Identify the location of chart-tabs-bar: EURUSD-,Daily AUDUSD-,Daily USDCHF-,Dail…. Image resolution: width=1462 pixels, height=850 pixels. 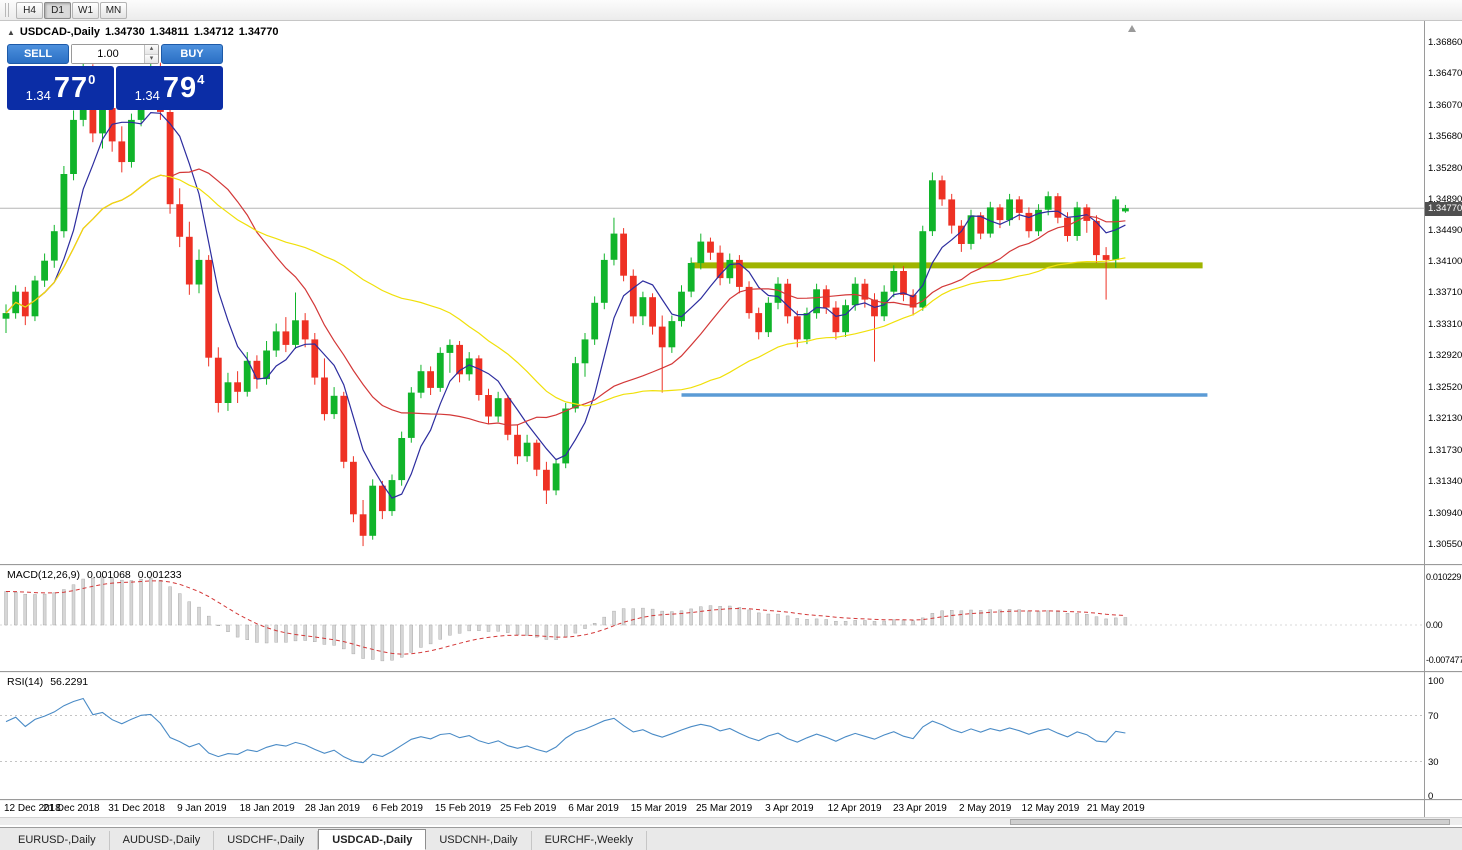
(731, 838).